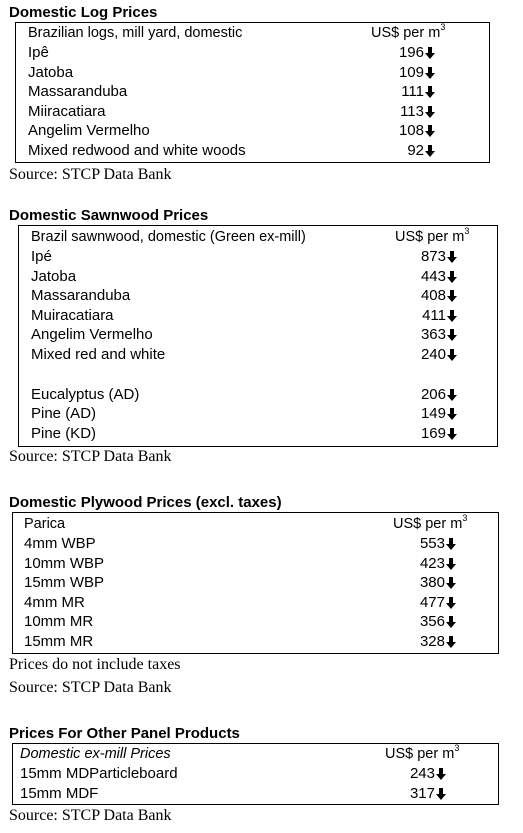 This screenshot has width=523, height=833. I want to click on column-header-label: Parica, so click(45, 524).